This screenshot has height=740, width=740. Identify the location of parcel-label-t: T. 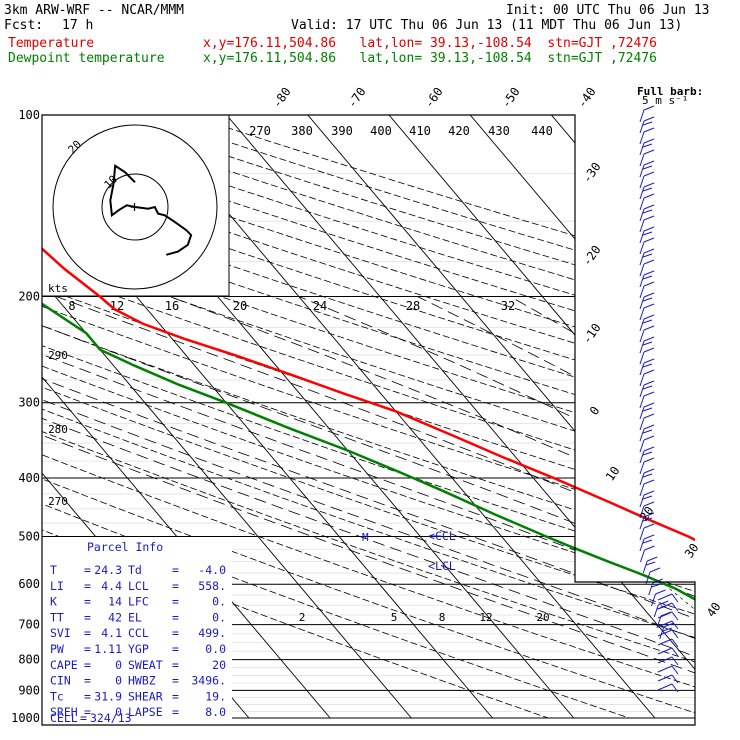
(53, 570).